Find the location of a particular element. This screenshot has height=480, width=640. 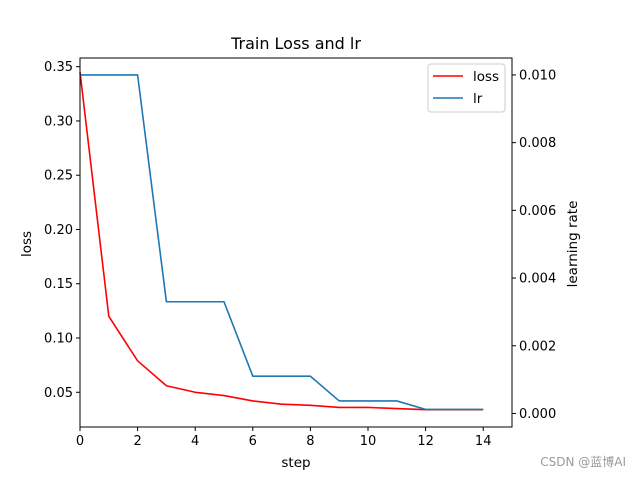

y-axis-right-label: learning rate is located at coordinates (573, 244).